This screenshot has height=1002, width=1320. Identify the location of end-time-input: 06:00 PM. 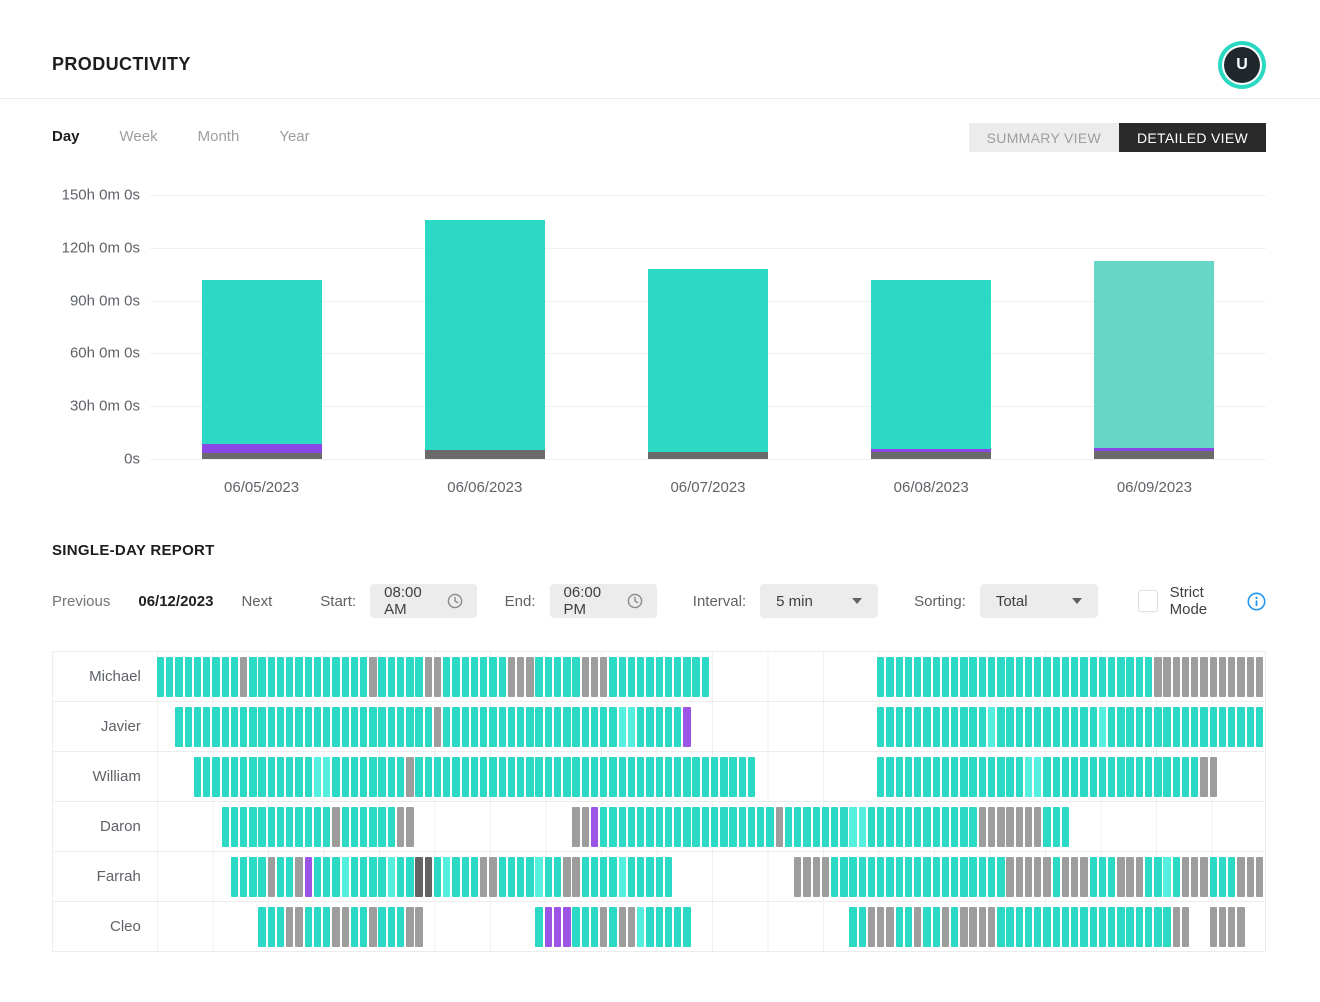
(603, 601).